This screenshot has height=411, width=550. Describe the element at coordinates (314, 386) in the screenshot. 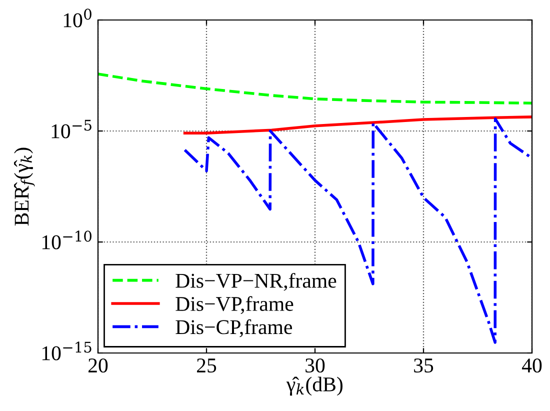

I see `x-axis-title: γ̂$_{k}$(dB)` at that location.